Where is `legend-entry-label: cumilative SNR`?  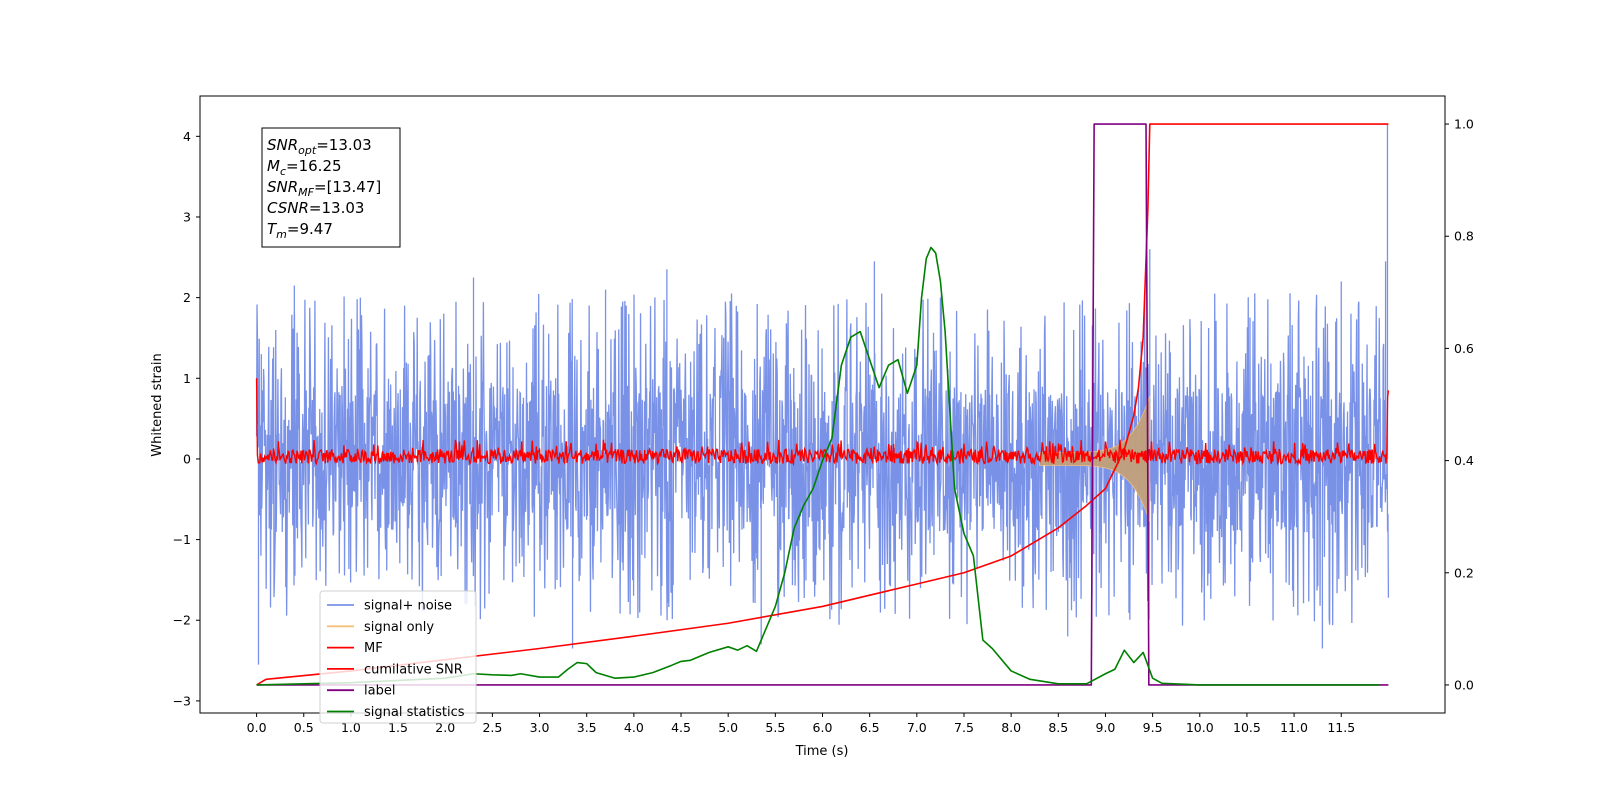
legend-entry-label: cumilative SNR is located at coordinates (413, 669).